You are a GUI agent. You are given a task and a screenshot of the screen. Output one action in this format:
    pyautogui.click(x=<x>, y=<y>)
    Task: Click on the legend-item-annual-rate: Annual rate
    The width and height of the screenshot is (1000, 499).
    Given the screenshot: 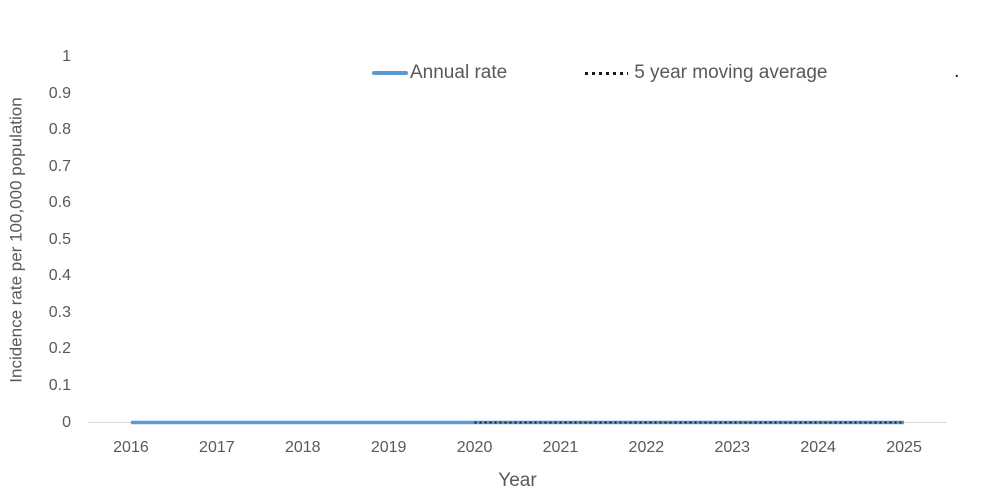 What is the action you would take?
    pyautogui.click(x=439, y=73)
    